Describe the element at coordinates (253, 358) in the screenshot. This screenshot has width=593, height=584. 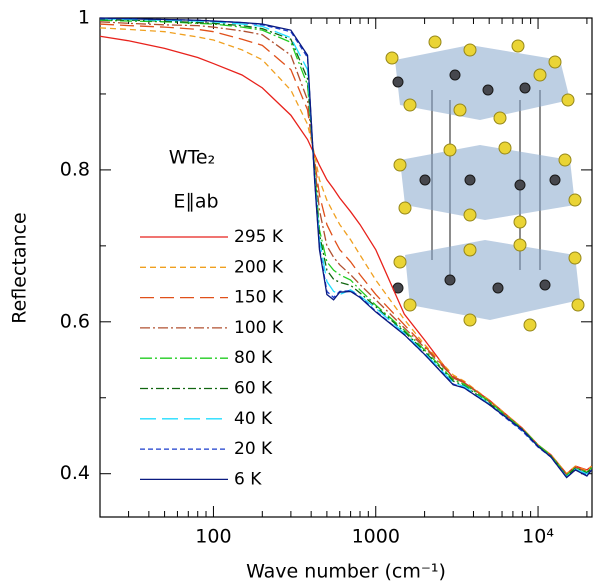
I see `legend-label: 80 K` at that location.